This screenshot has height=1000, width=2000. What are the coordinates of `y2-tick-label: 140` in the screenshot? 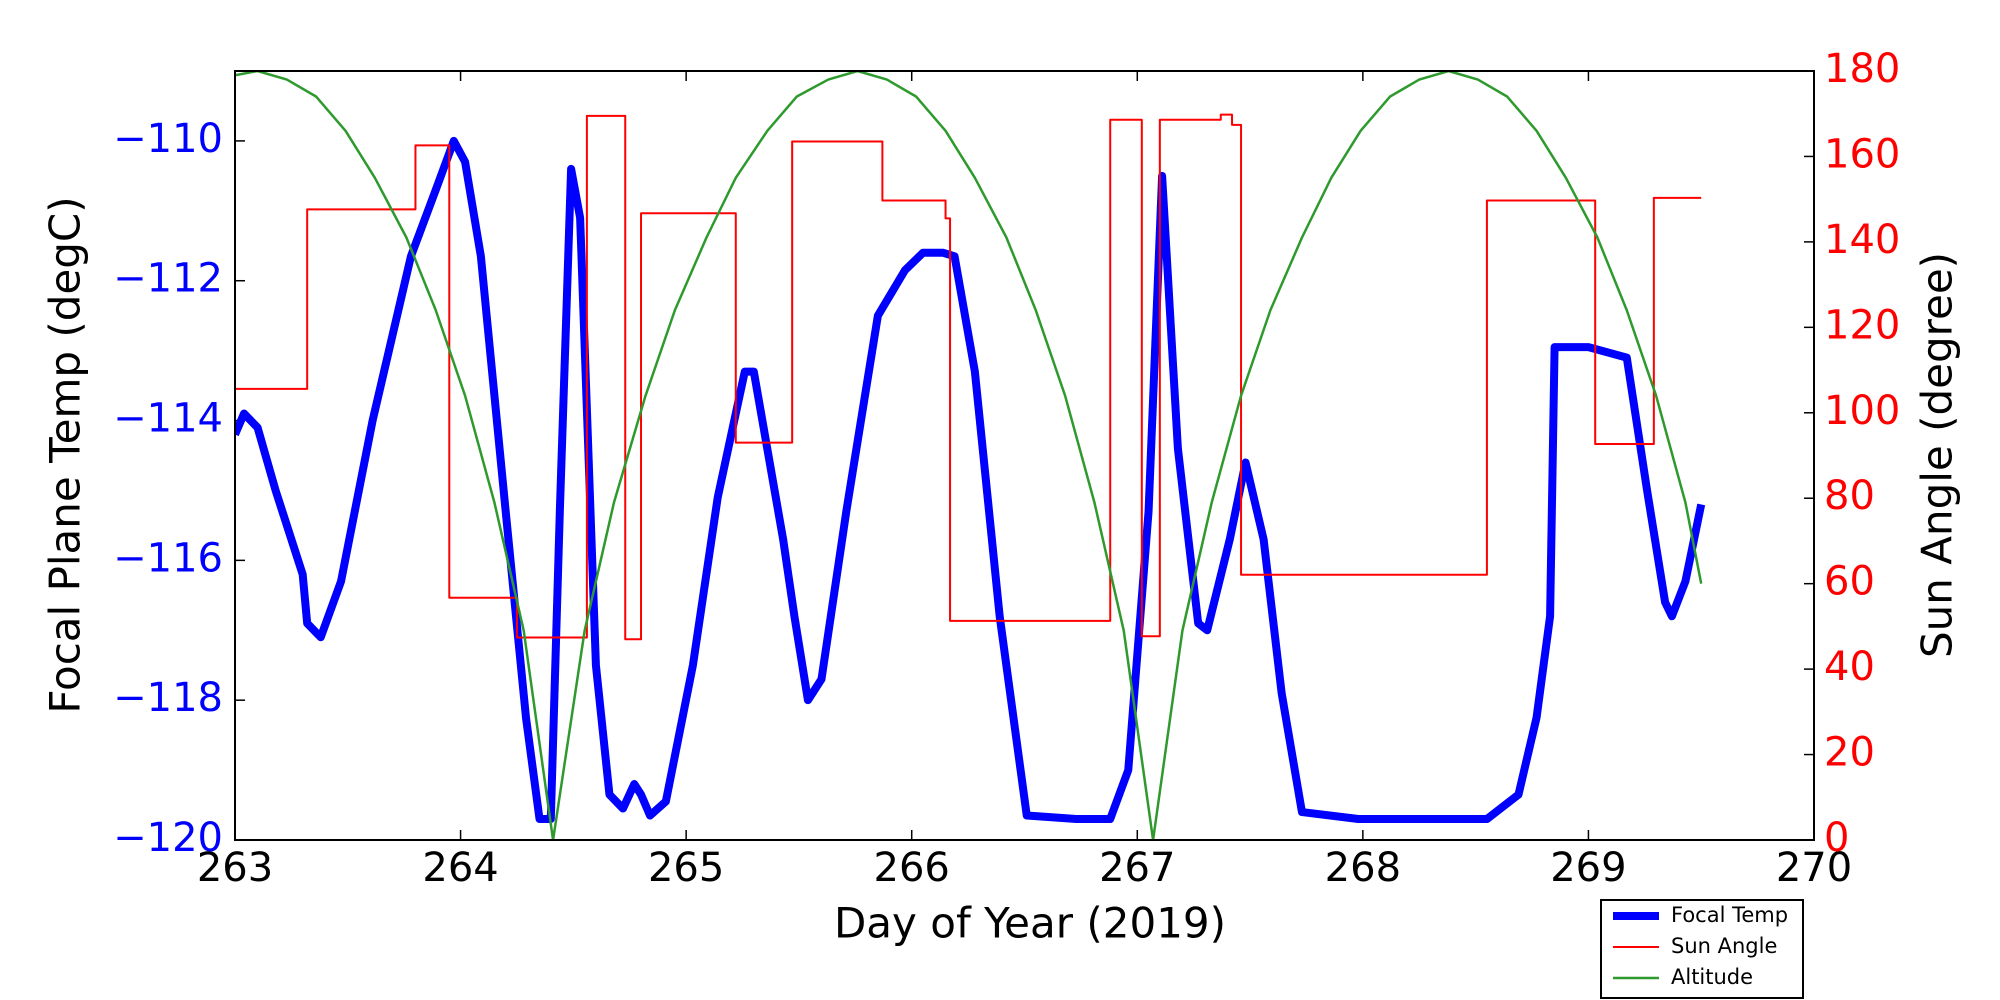 It's located at (1862, 240).